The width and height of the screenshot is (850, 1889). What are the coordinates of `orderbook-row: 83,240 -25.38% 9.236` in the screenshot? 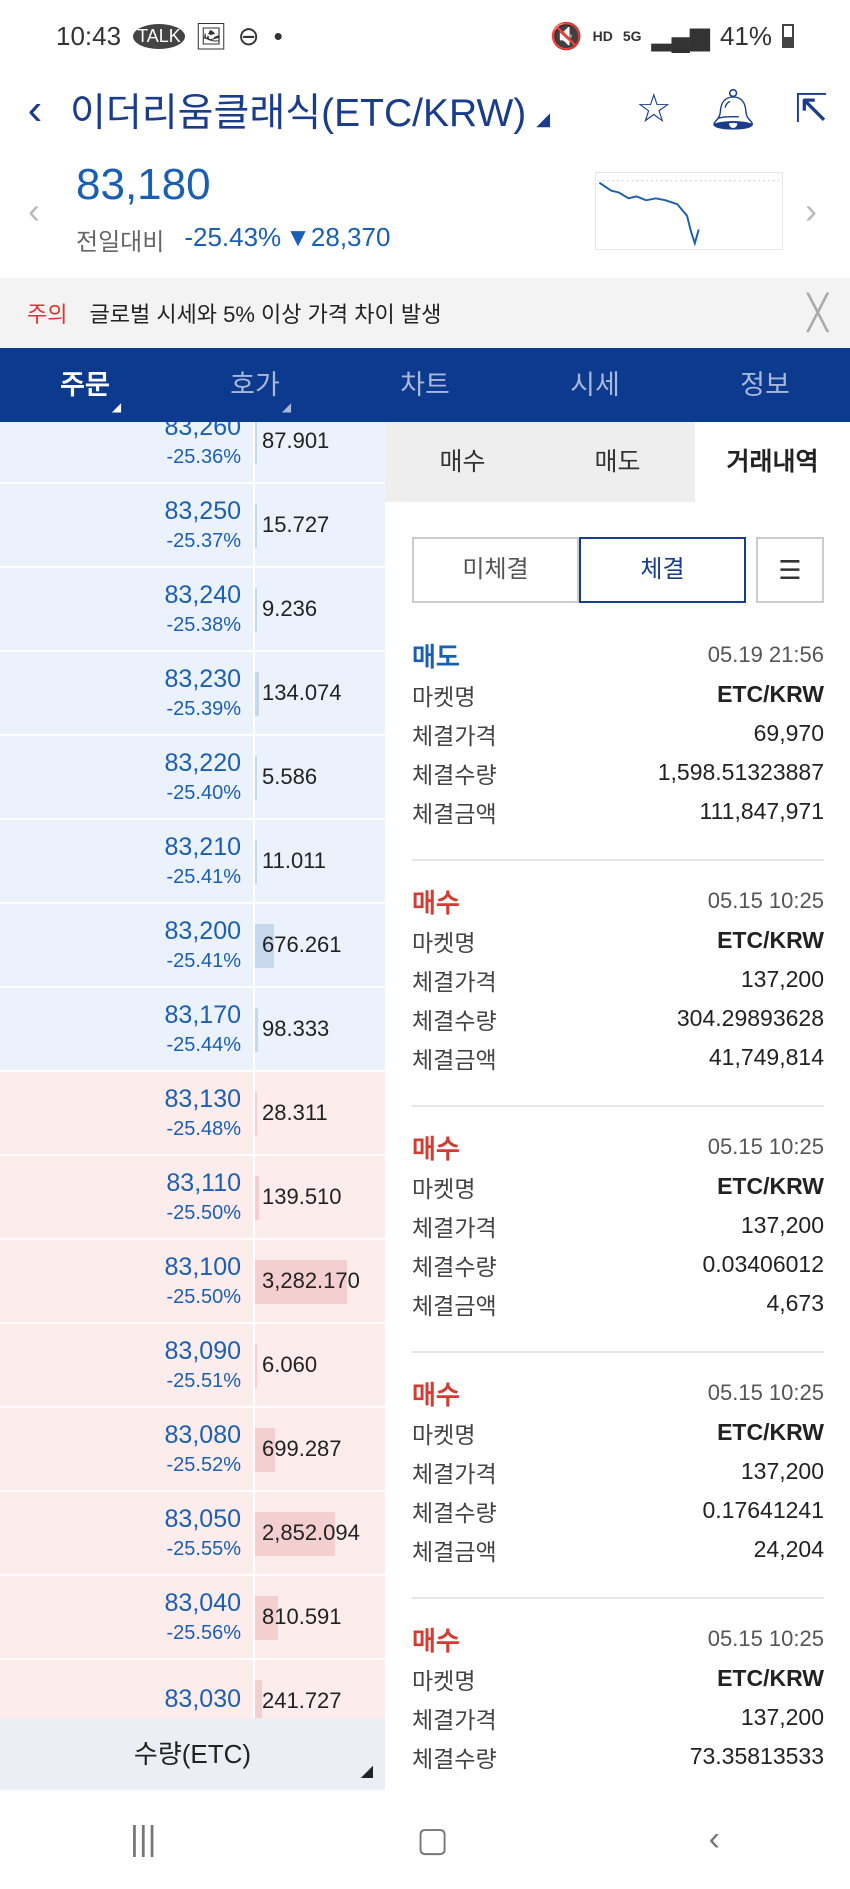 It's located at (192, 610).